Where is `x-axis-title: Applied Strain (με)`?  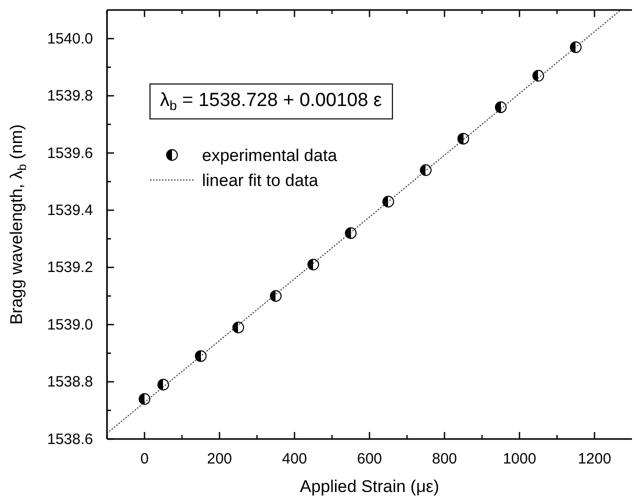
x-axis-title: Applied Strain (με) is located at coordinates (370, 486).